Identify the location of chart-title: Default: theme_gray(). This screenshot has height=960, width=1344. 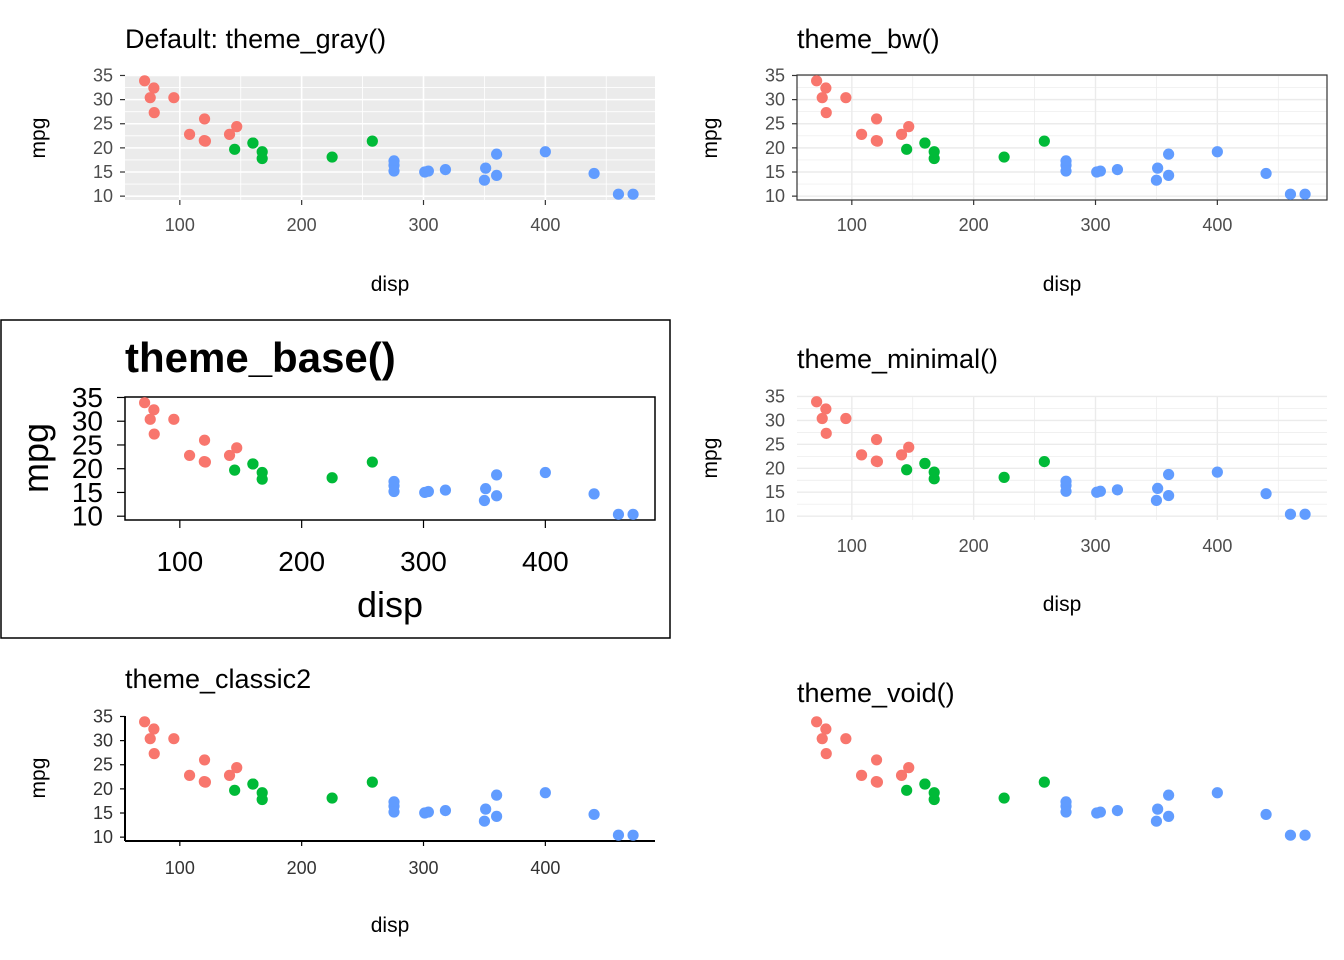
(255, 39).